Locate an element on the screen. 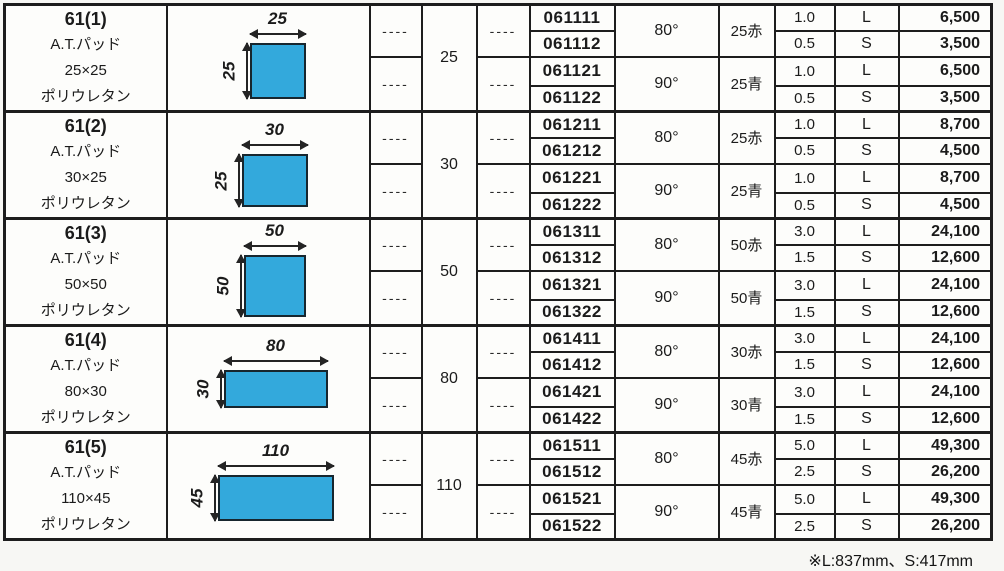 This screenshot has width=1004, height=571. product-info: 61(2) A.T.パッド 30×25 ポリウレタン is located at coordinates (85, 165).